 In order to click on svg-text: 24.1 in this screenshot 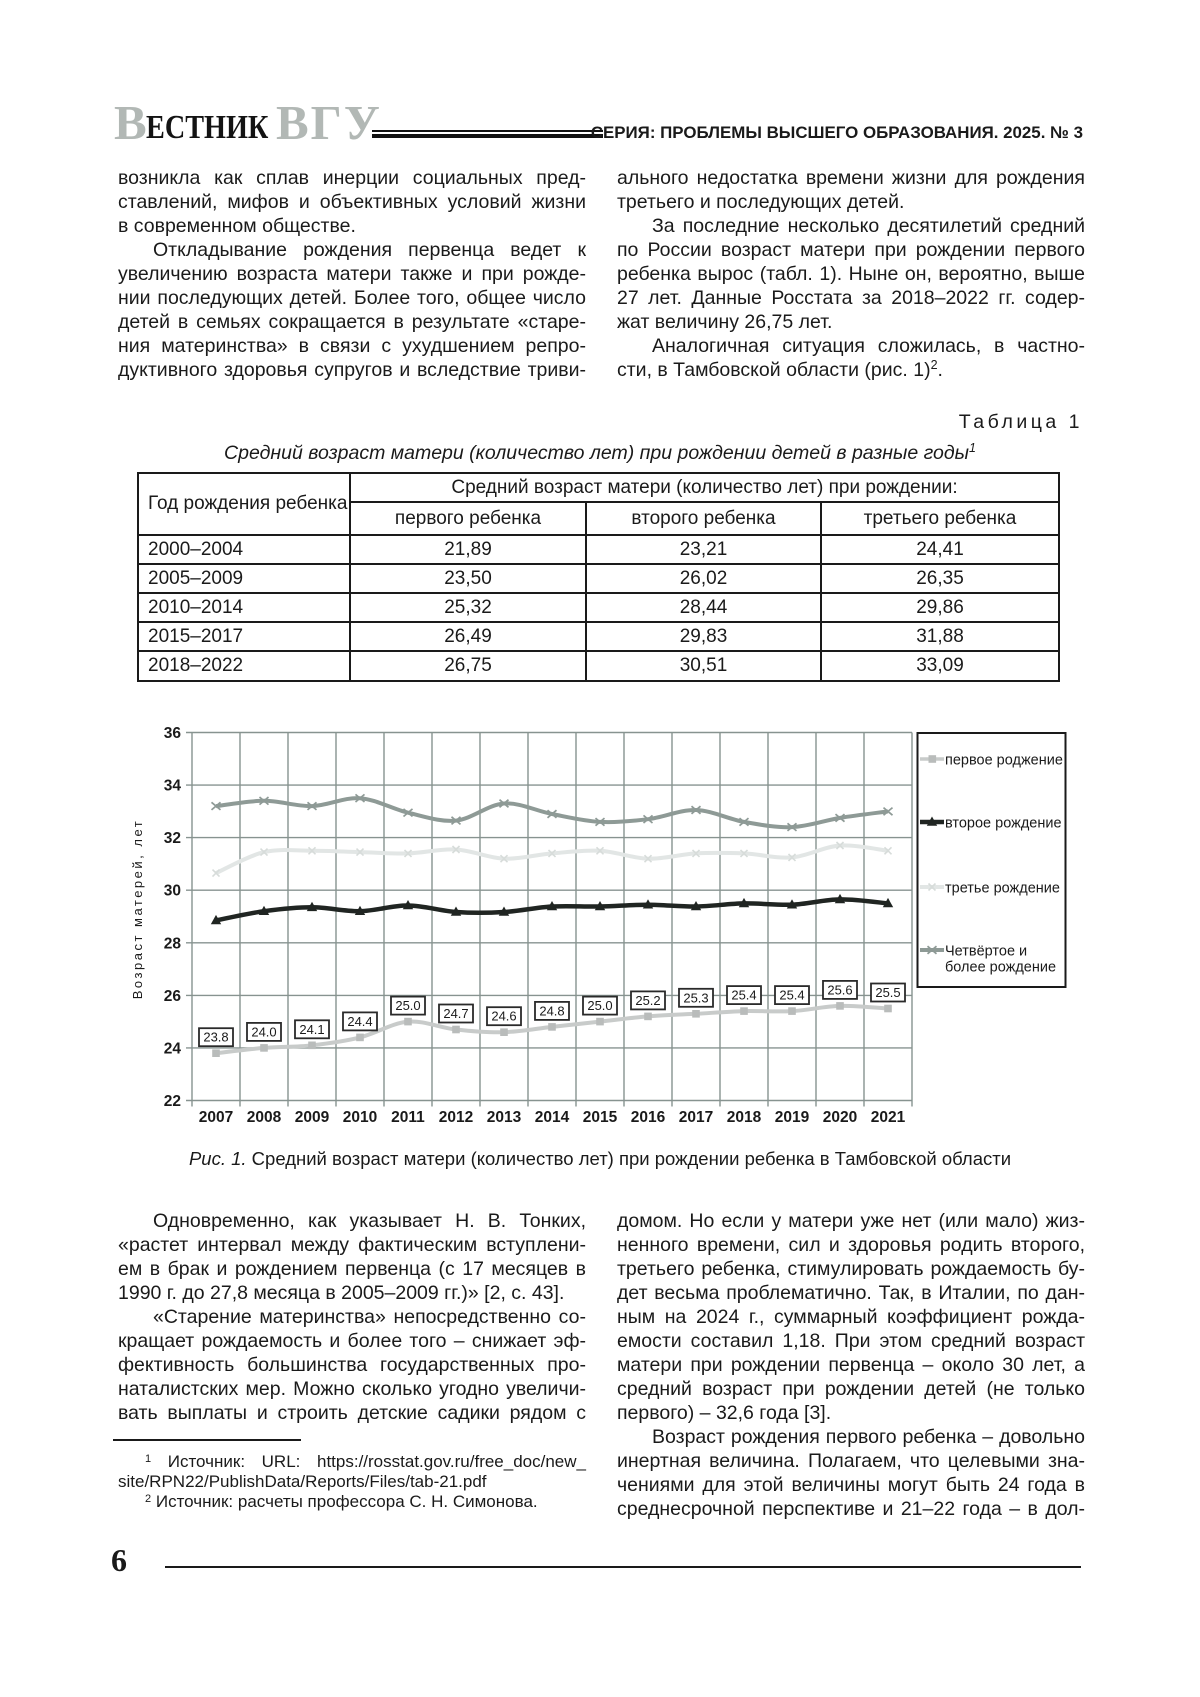, I will do `click(311, 1029)`.